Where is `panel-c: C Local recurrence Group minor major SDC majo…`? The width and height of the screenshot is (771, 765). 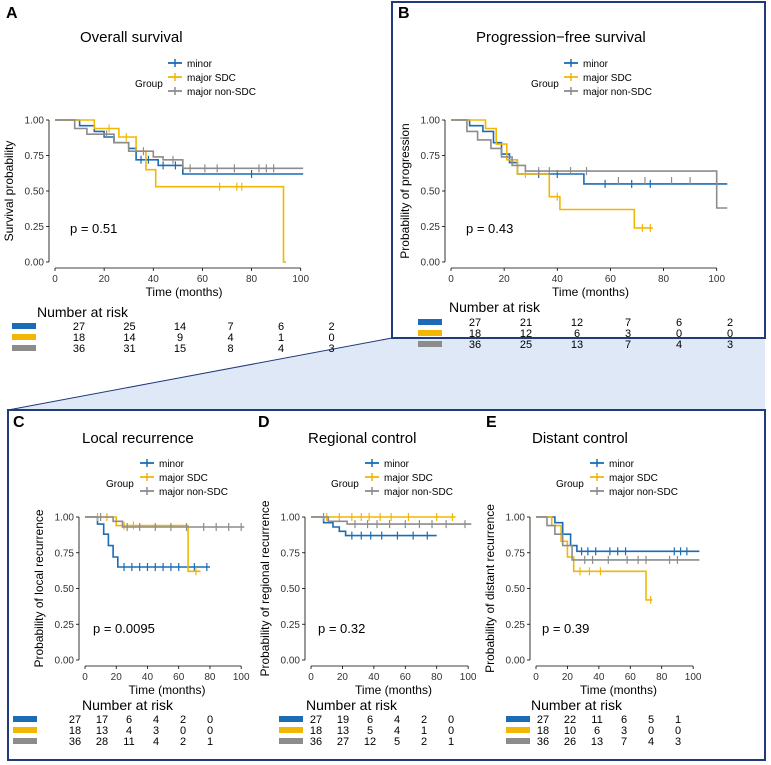
panel-c: C Local recurrence Group minor major SDC majo… is located at coordinates (131, 581).